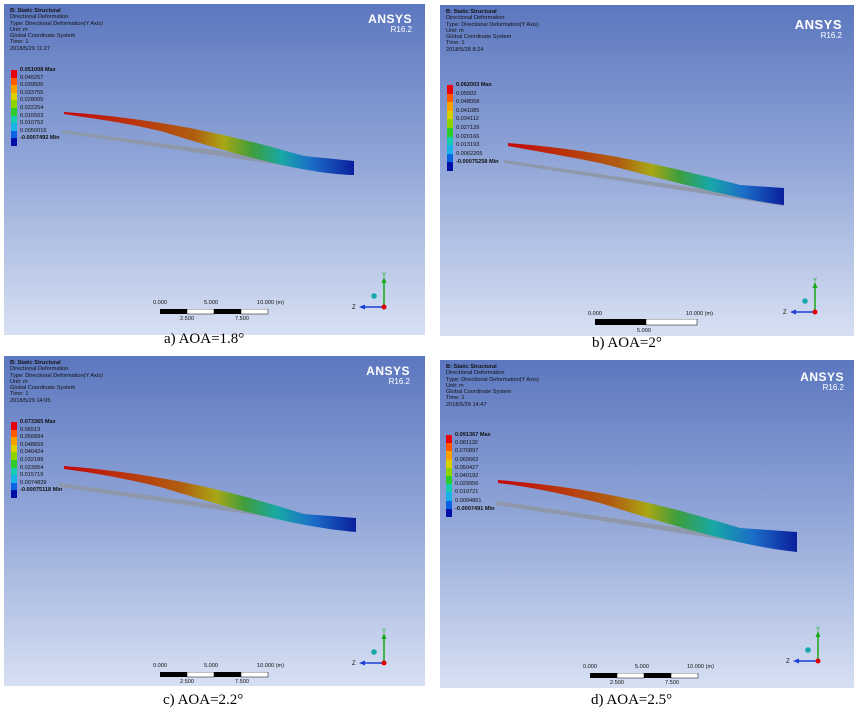 The image size is (858, 717). Describe the element at coordinates (627, 343) in the screenshot. I see `caption-b: b) AOA=2°` at that location.